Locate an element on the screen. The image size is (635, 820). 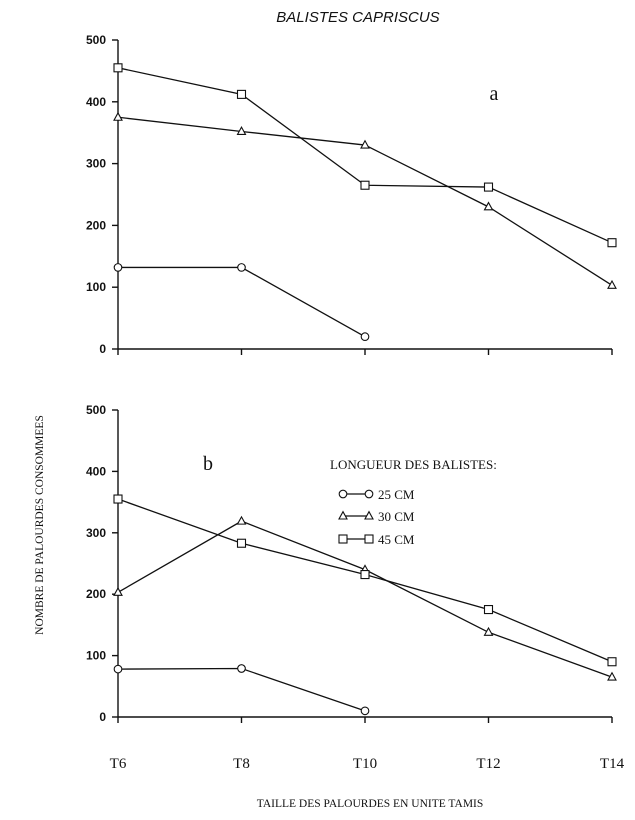
x-tick-label: T6 is located at coordinates (118, 764).